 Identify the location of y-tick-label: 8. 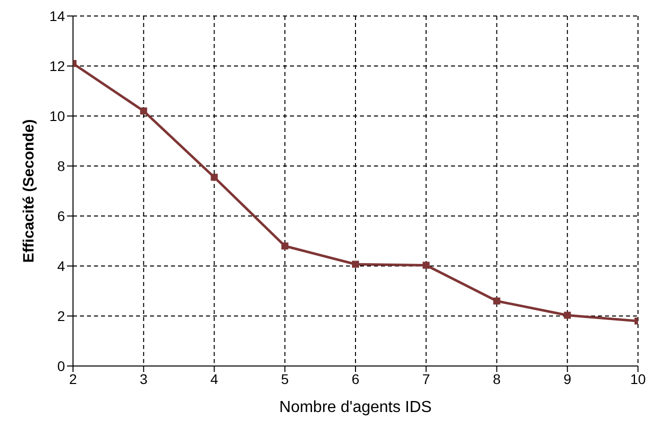
(61, 166).